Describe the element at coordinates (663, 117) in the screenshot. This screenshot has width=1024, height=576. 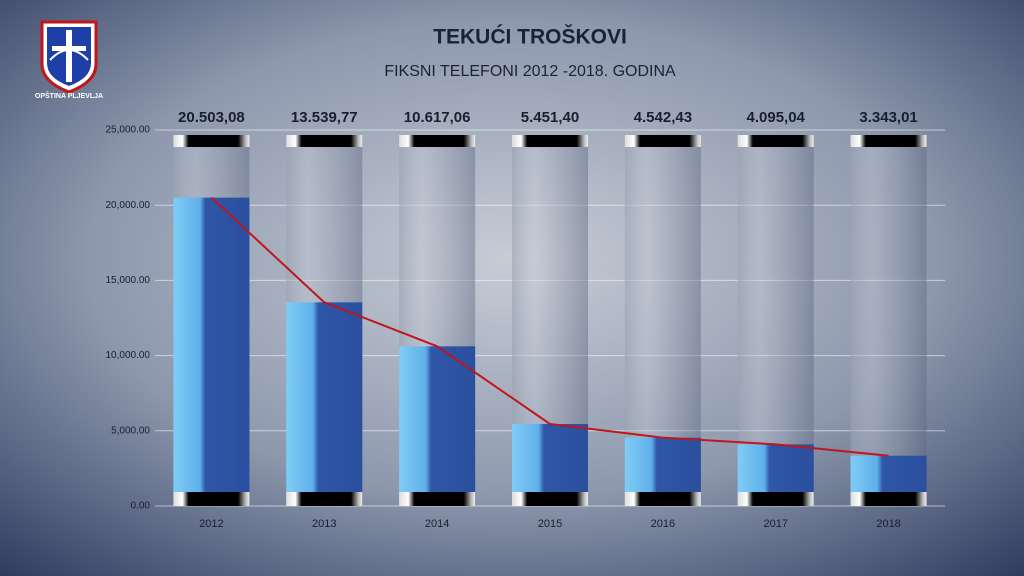
I see `value-label: 4.542,43` at that location.